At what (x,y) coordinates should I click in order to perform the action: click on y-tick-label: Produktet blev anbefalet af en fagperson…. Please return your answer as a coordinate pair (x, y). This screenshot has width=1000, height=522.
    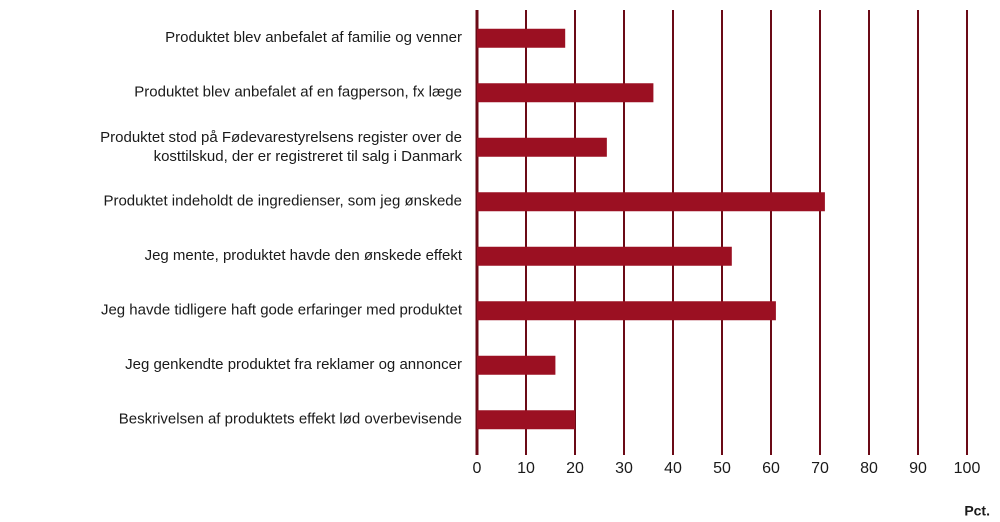
    Looking at the image, I should click on (298, 92).